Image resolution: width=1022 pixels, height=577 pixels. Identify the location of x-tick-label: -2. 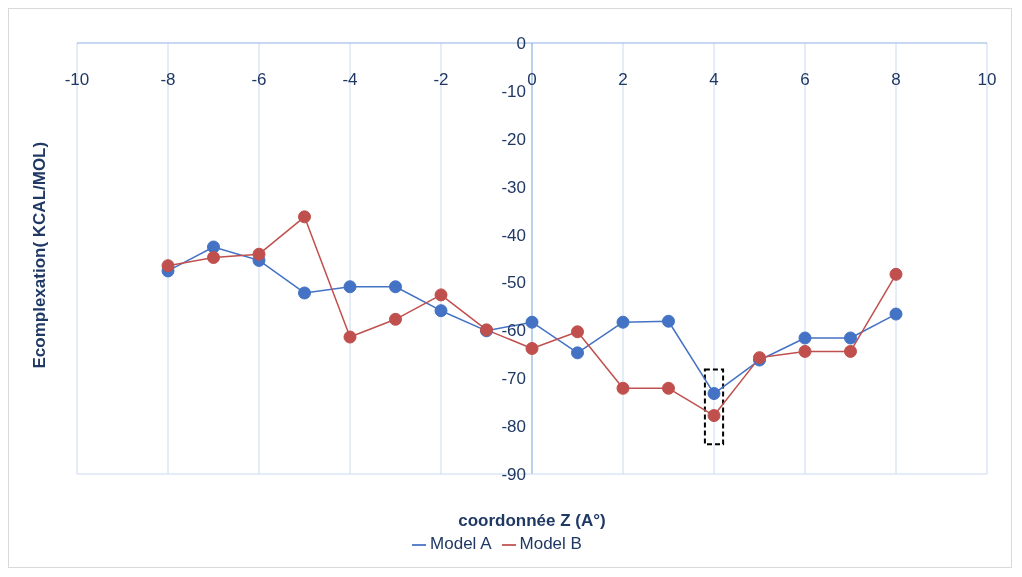
(441, 80).